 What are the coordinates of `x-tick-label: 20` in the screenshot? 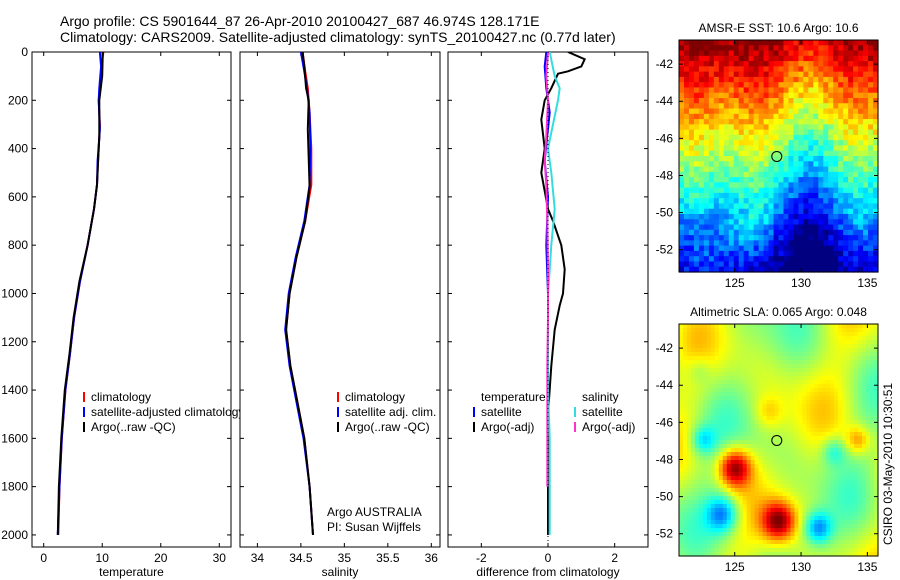 It's located at (161, 558).